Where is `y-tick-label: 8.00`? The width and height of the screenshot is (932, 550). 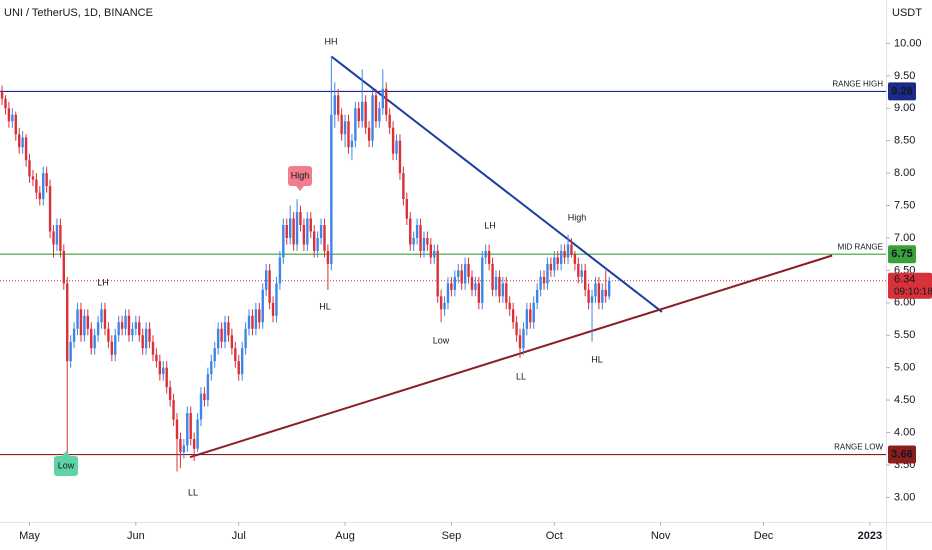
y-tick-label: 8.00 is located at coordinates (904, 173).